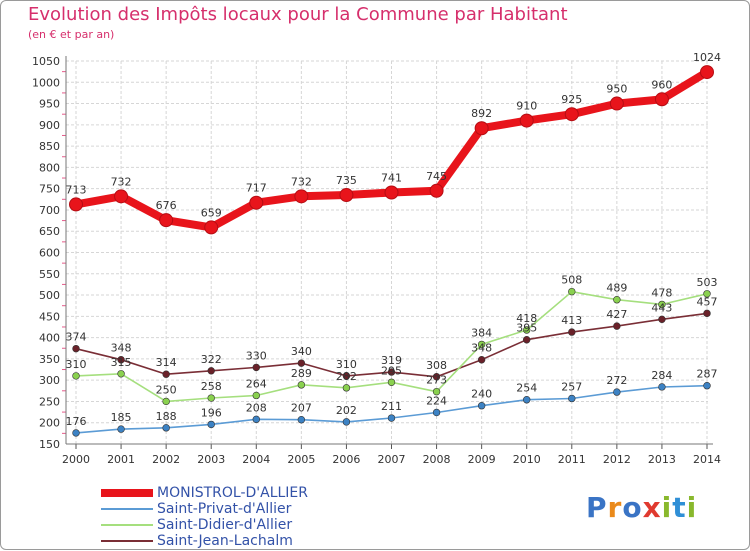 The image size is (750, 551). What do you see at coordinates (526, 318) in the screenshot?
I see `data-label: 418` at bounding box center [526, 318].